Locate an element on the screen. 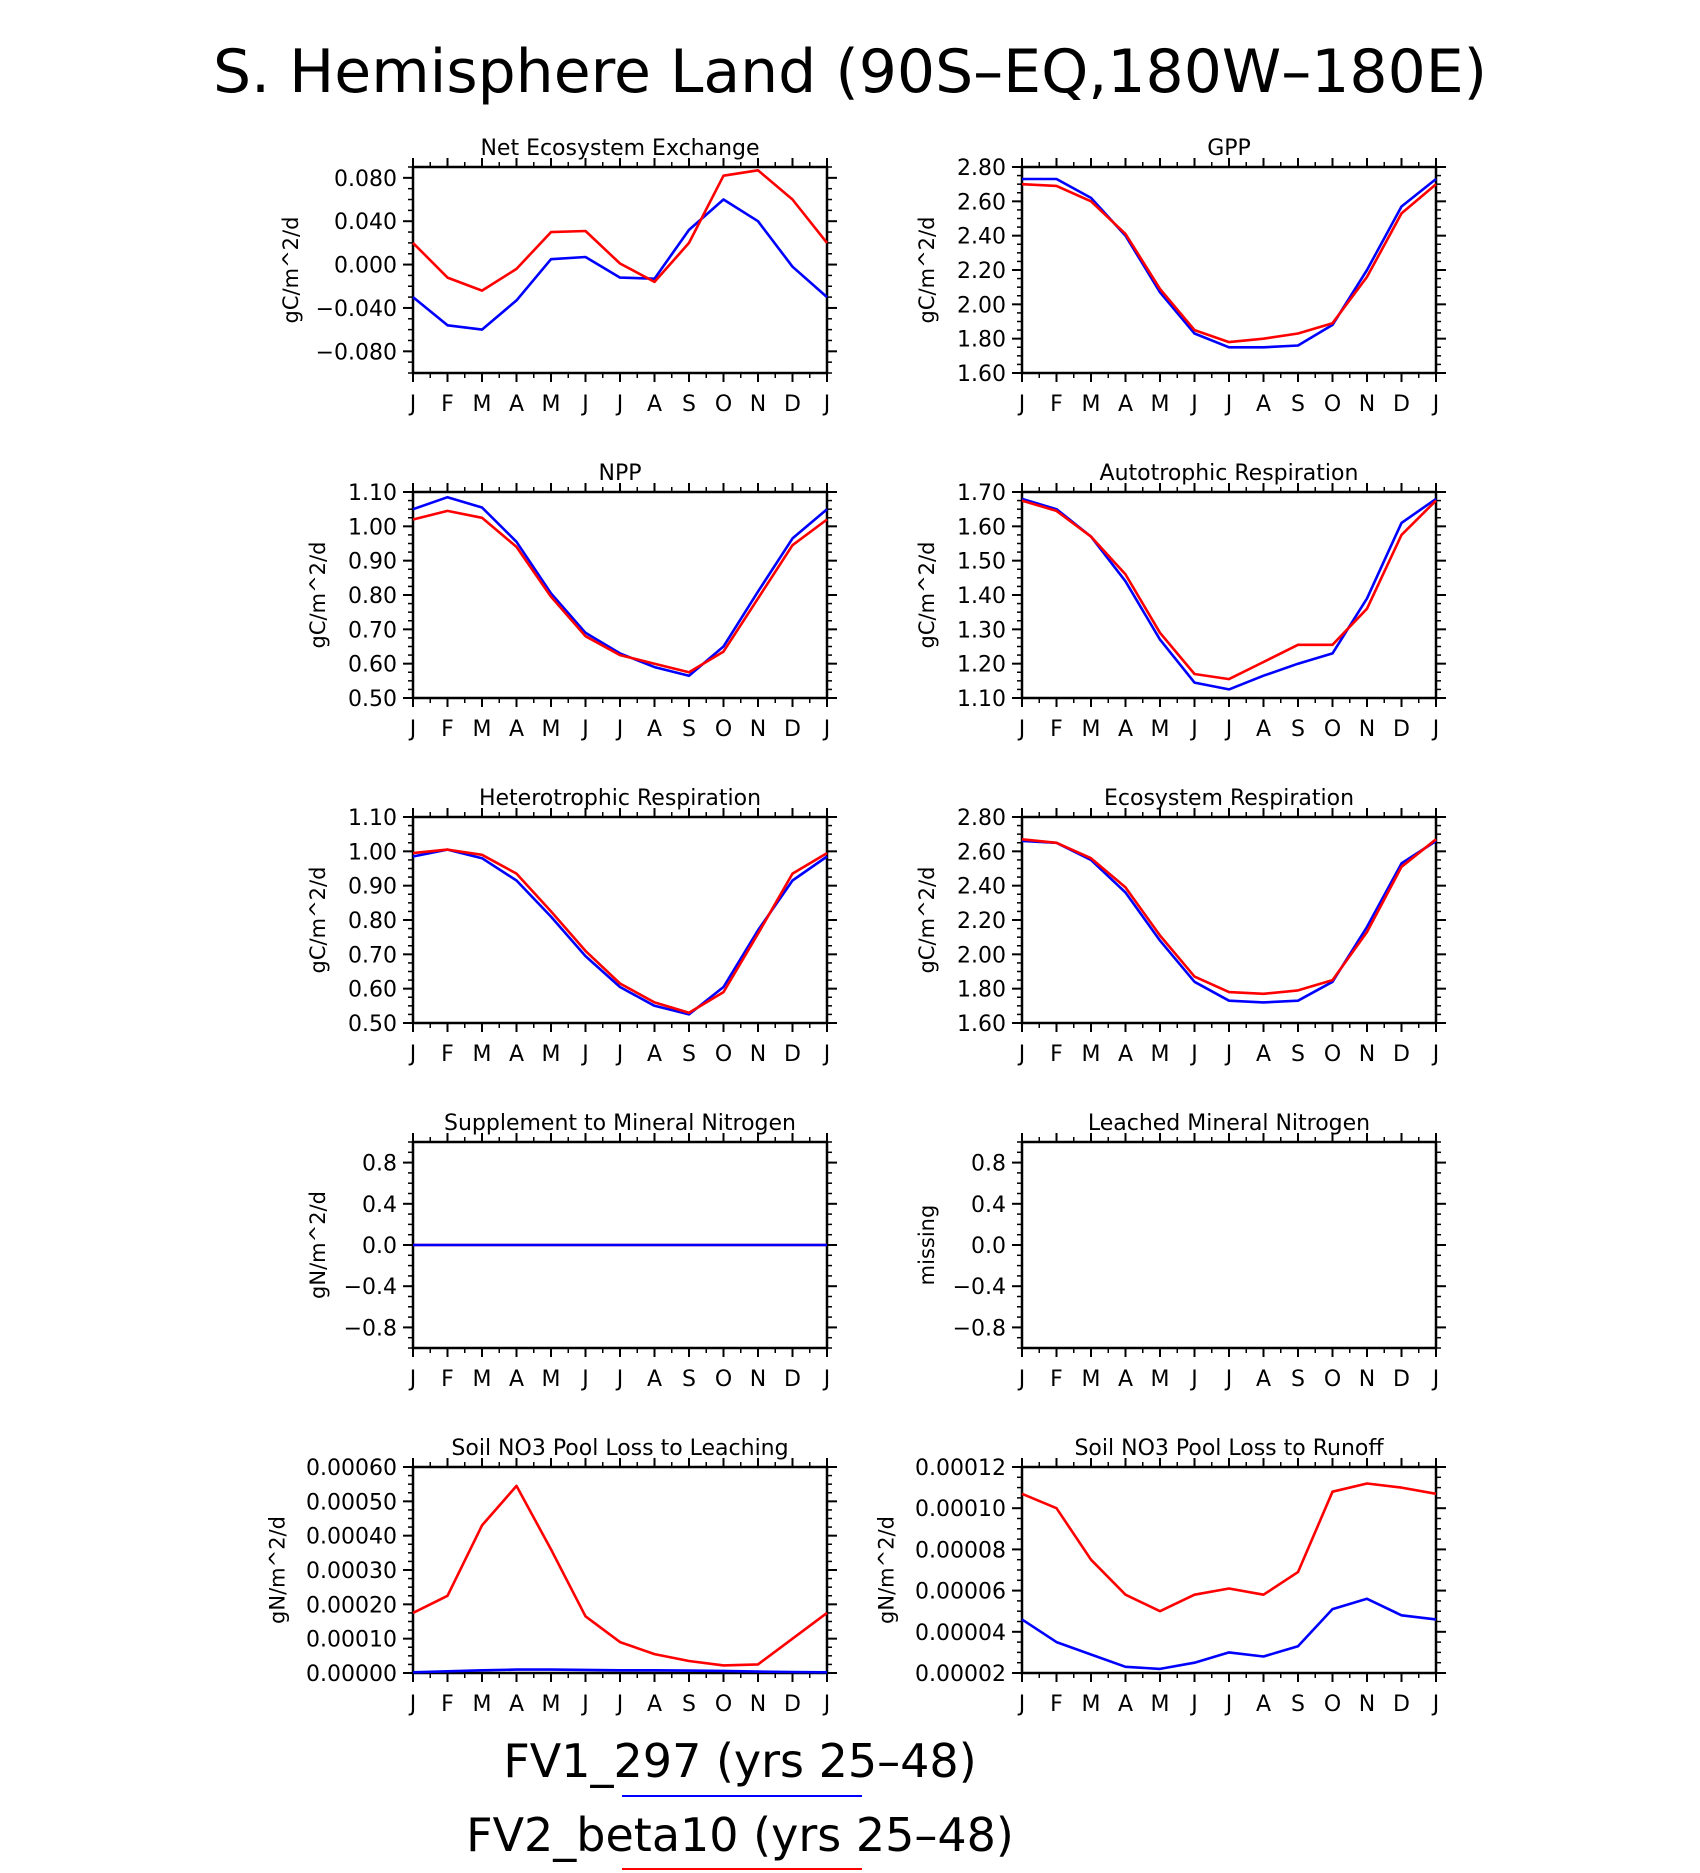  panel-title: Autotrophic Respiration is located at coordinates (1229, 473).